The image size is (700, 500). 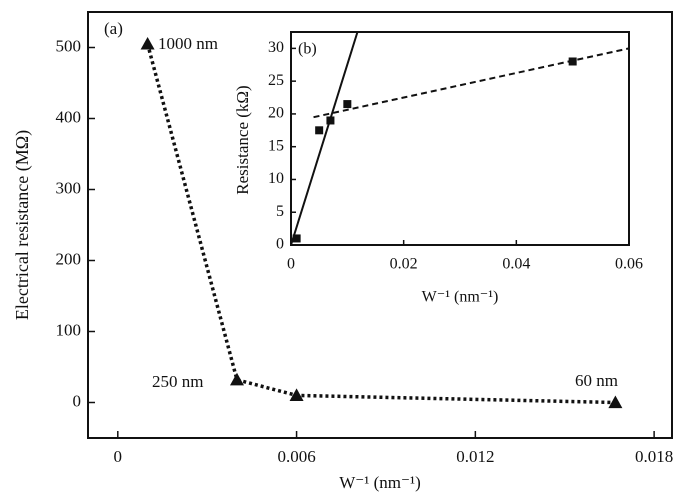 What do you see at coordinates (69, 258) in the screenshot?
I see `y-tick-label: 200` at bounding box center [69, 258].